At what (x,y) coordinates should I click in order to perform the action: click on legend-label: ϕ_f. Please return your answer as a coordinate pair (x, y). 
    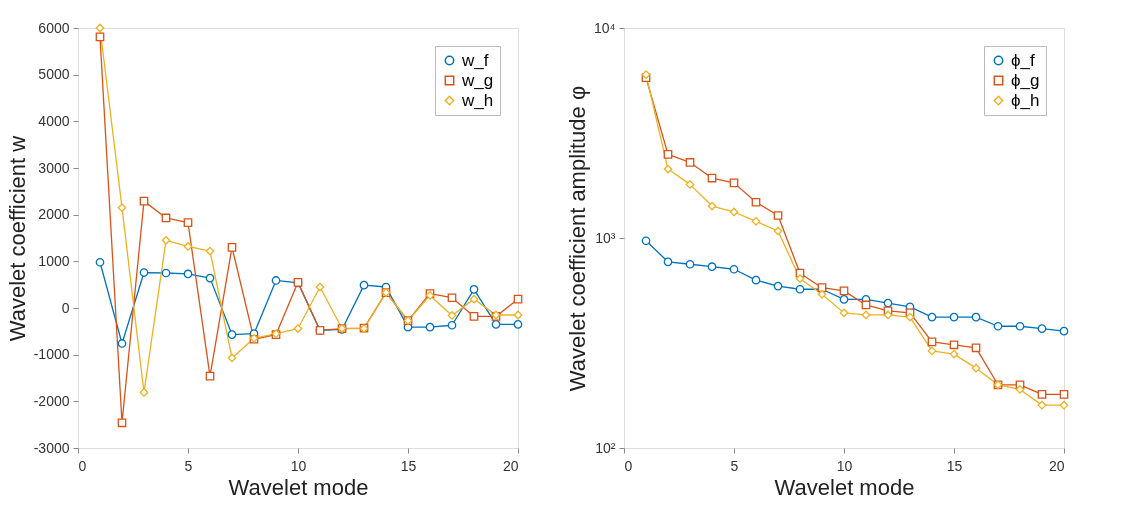
    Looking at the image, I should click on (1023, 60).